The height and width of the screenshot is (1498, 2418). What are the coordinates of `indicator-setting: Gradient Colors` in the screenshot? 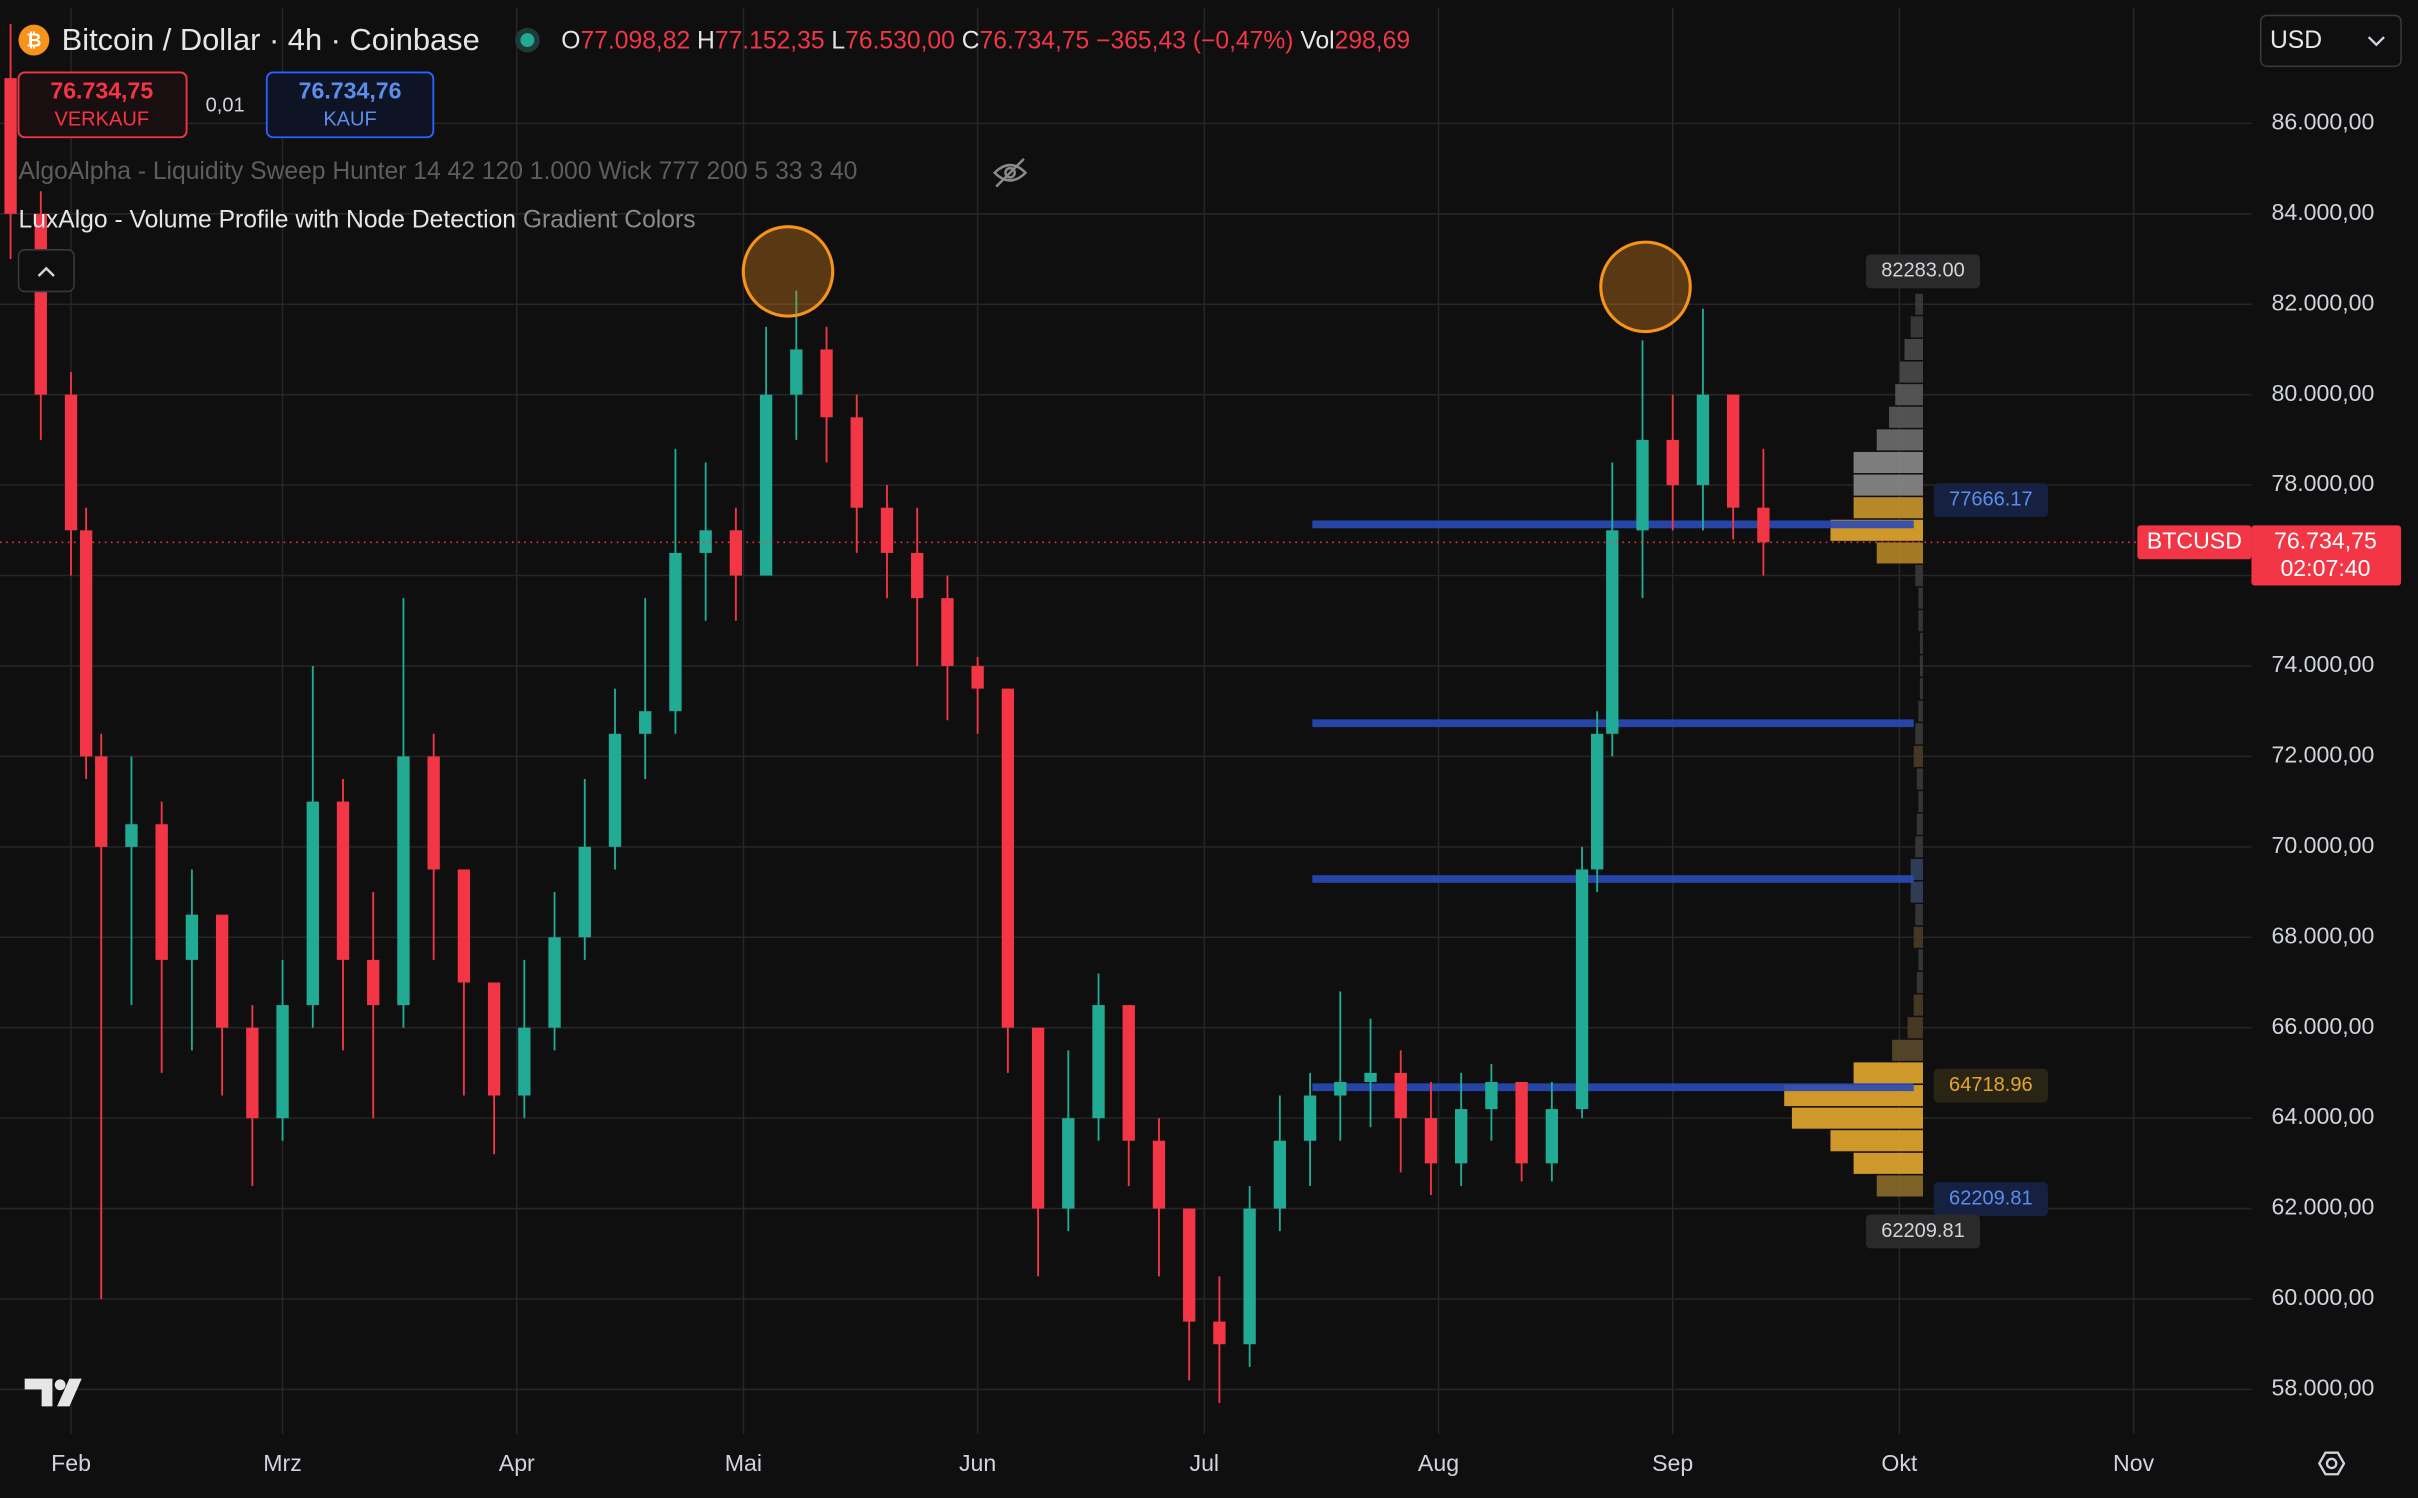 It's located at (609, 219).